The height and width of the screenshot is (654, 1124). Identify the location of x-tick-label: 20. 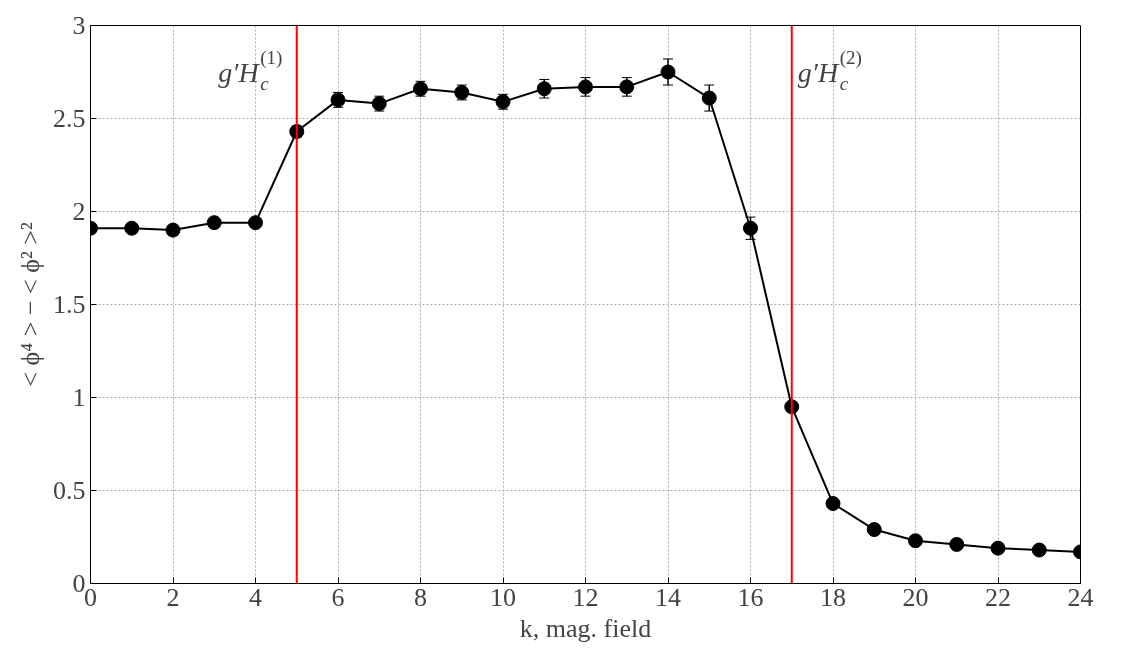
(915, 597).